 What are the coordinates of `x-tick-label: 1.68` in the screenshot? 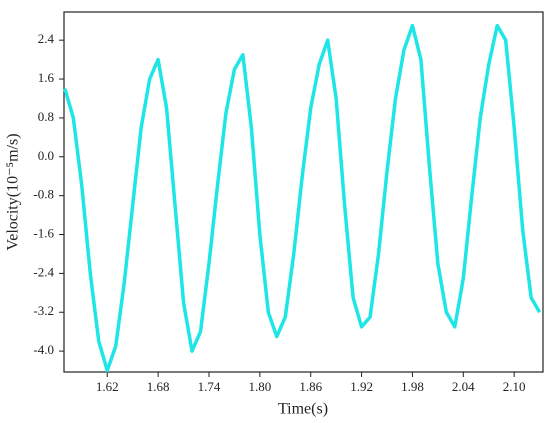 It's located at (158, 386).